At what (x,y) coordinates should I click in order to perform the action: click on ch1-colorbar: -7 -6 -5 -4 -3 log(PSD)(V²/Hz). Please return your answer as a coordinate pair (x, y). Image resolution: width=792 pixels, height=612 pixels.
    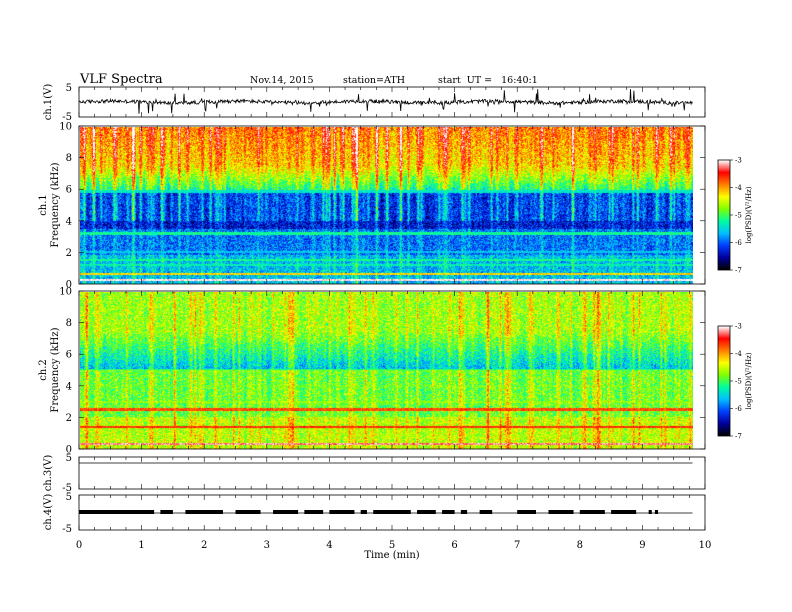
    Looking at the image, I should click on (735, 216).